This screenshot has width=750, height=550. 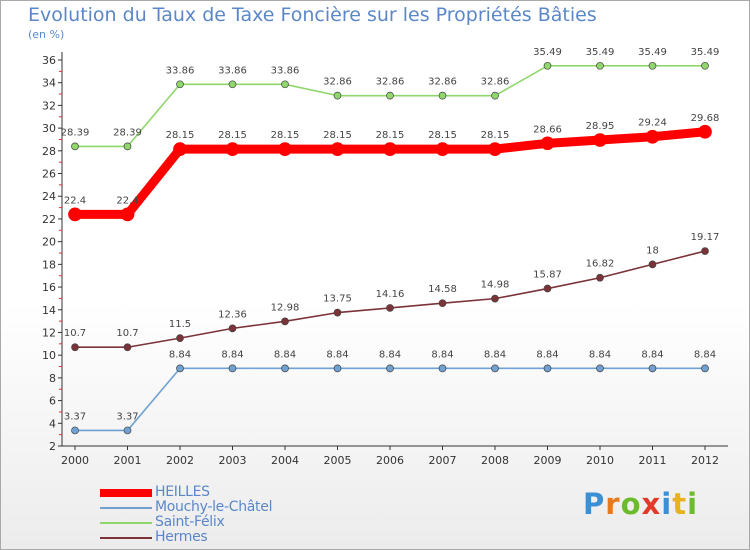 I want to click on data-label: 29.68, so click(x=705, y=118).